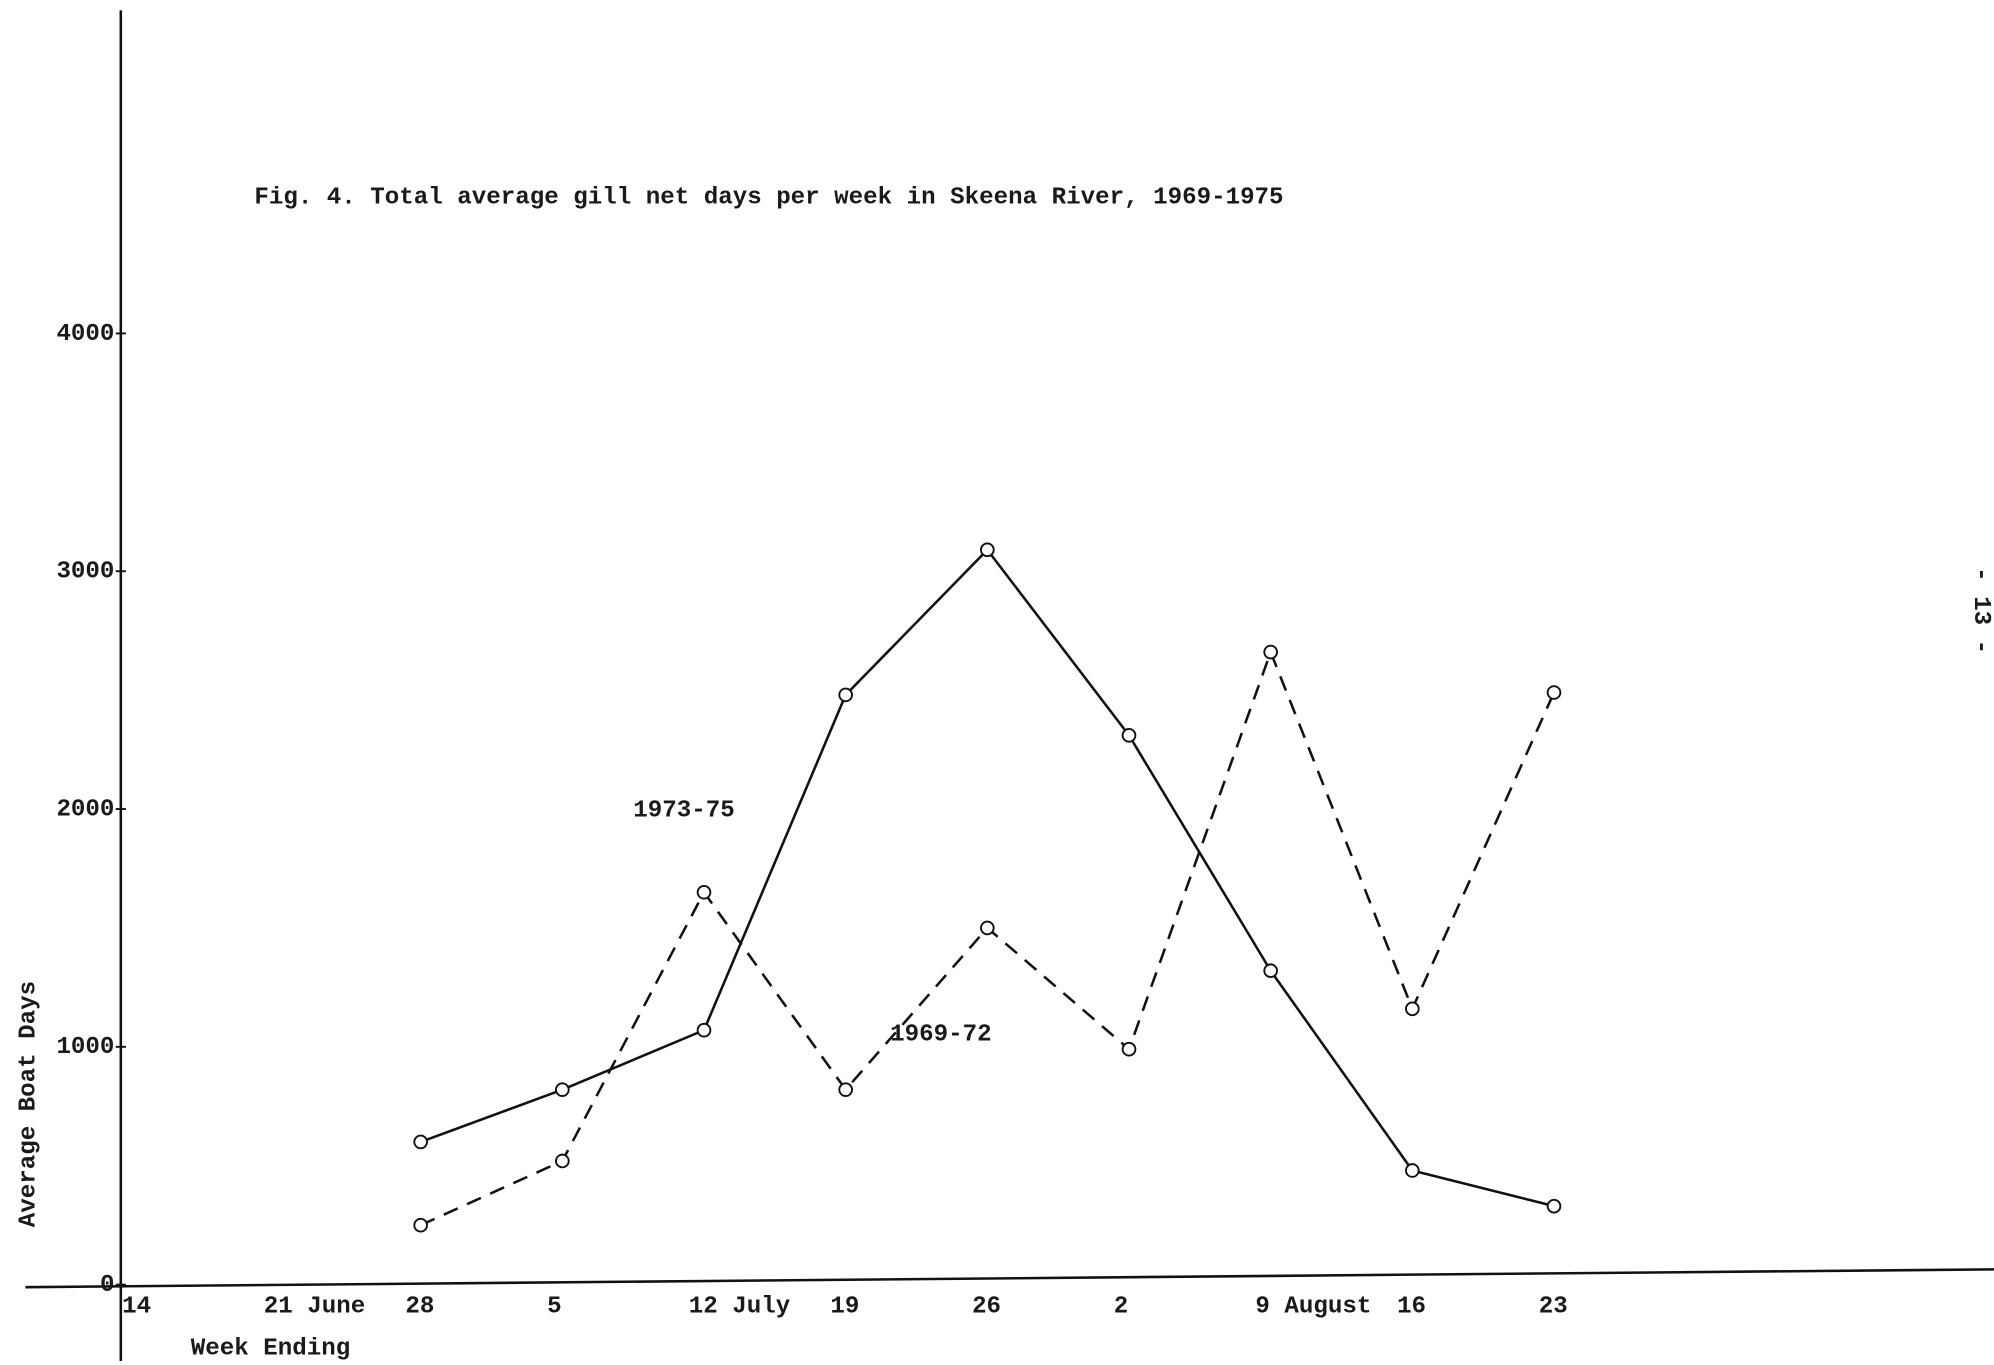 This screenshot has width=1994, height=1365. I want to click on x-tick-label: 23, so click(1553, 1307).